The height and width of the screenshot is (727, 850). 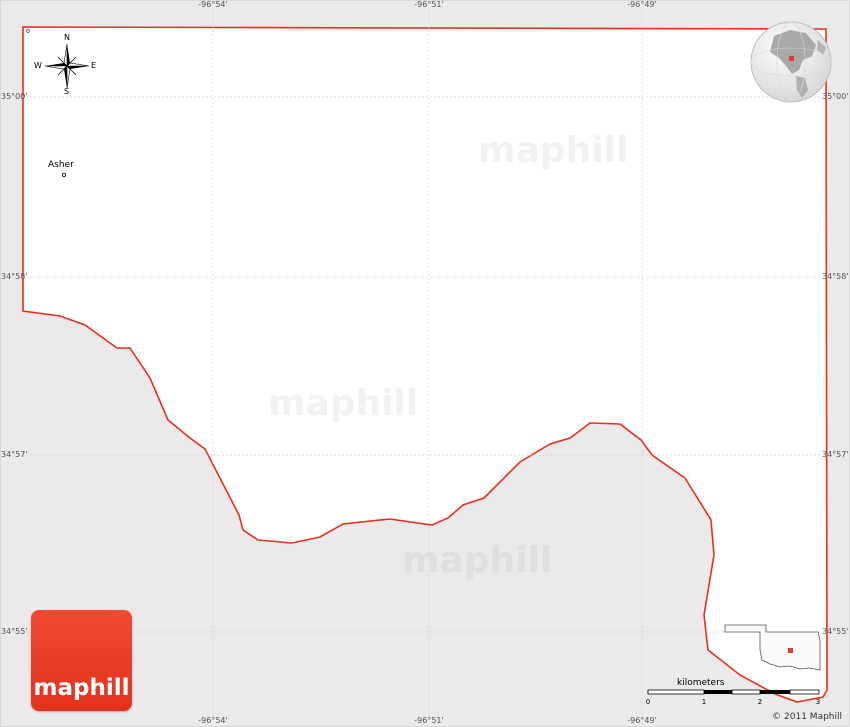 What do you see at coordinates (61, 165) in the screenshot?
I see `place-label-asher: Asher` at bounding box center [61, 165].